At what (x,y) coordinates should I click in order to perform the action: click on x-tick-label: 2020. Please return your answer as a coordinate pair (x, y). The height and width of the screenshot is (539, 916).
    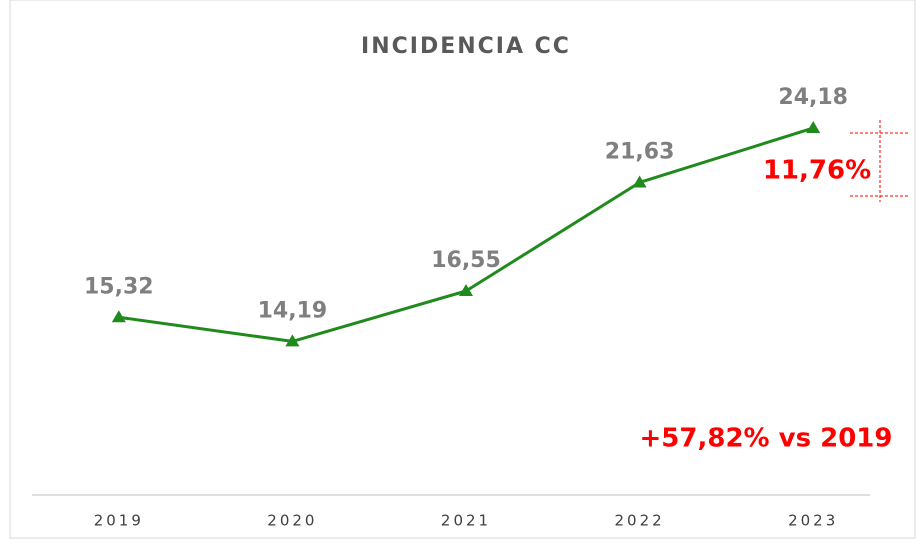
    Looking at the image, I should click on (292, 521).